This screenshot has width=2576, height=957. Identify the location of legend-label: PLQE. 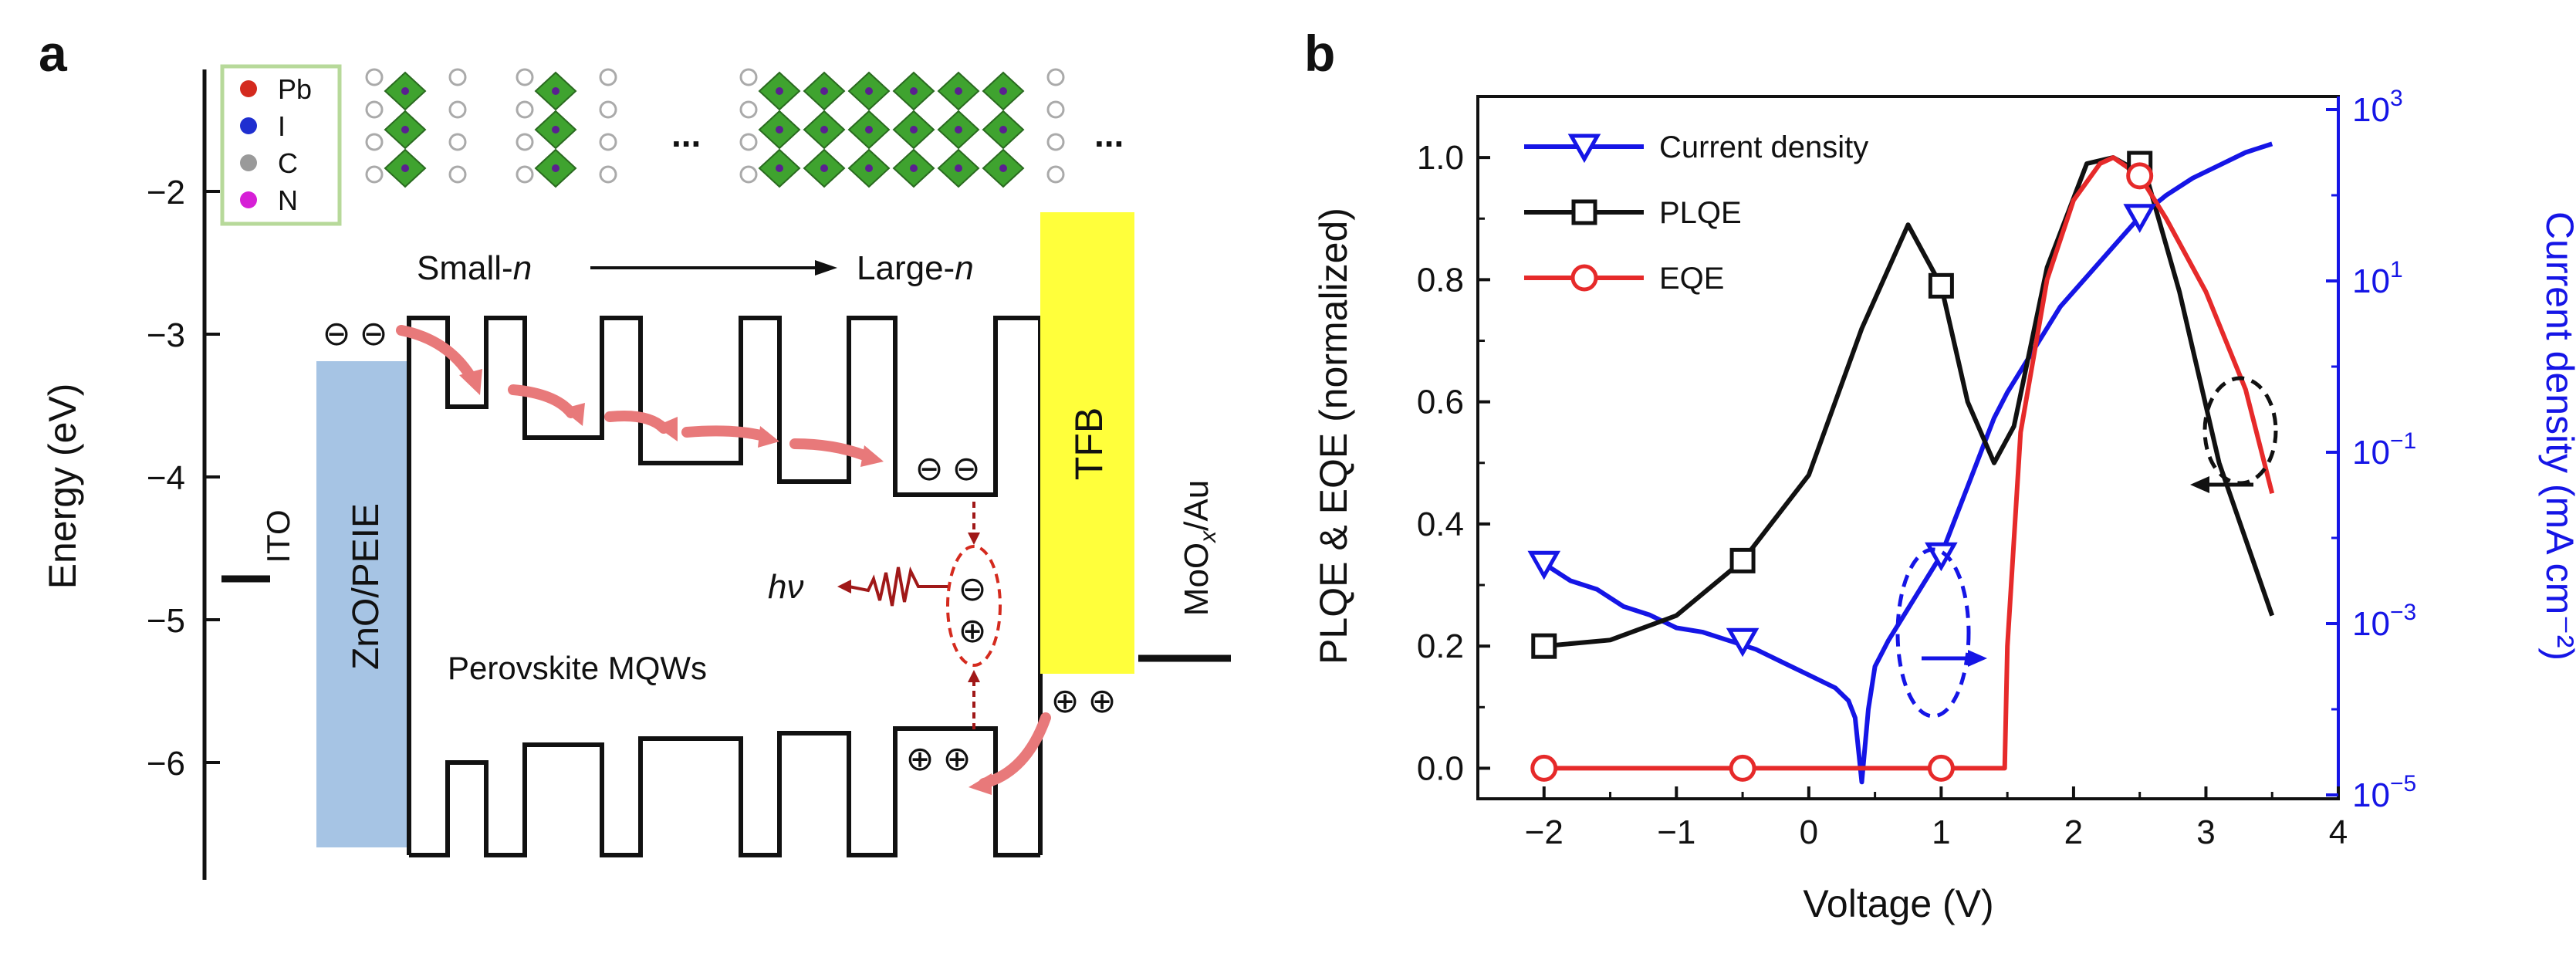
(1700, 213).